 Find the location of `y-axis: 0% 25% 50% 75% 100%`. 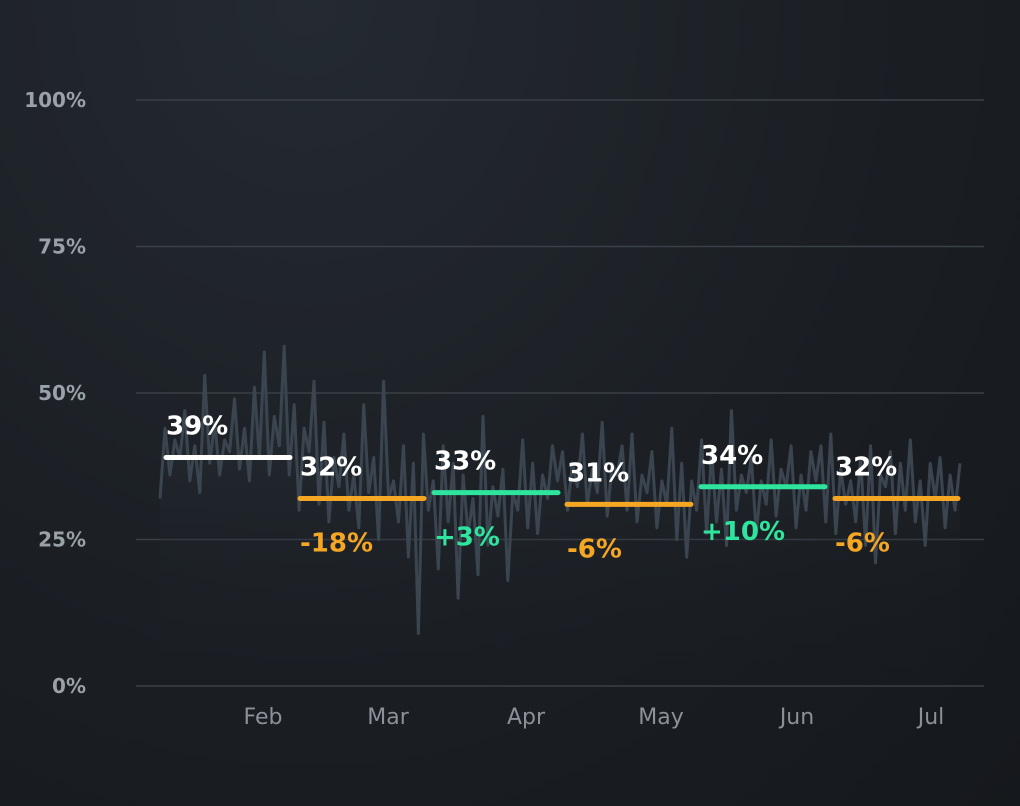

y-axis: 0% 25% 50% 75% 100% is located at coordinates (55, 393).